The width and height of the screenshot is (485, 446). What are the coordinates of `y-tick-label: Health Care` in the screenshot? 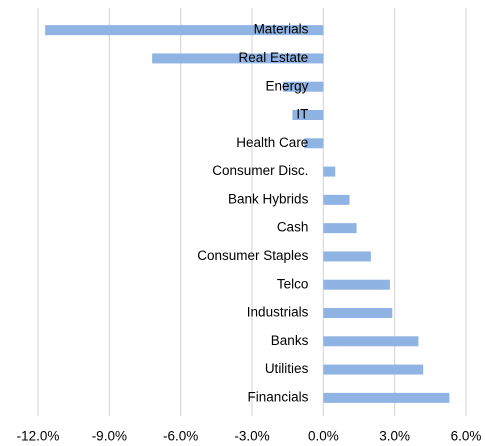 It's located at (272, 142).